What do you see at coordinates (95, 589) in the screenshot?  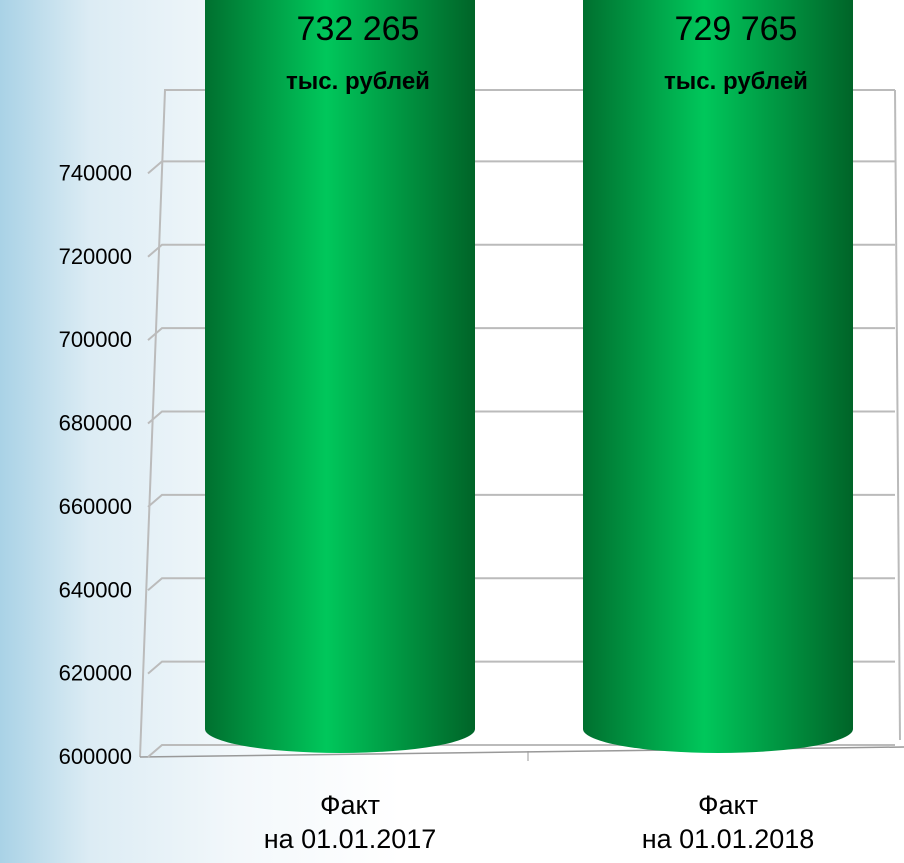 I see `y-tick-label: 640000` at bounding box center [95, 589].